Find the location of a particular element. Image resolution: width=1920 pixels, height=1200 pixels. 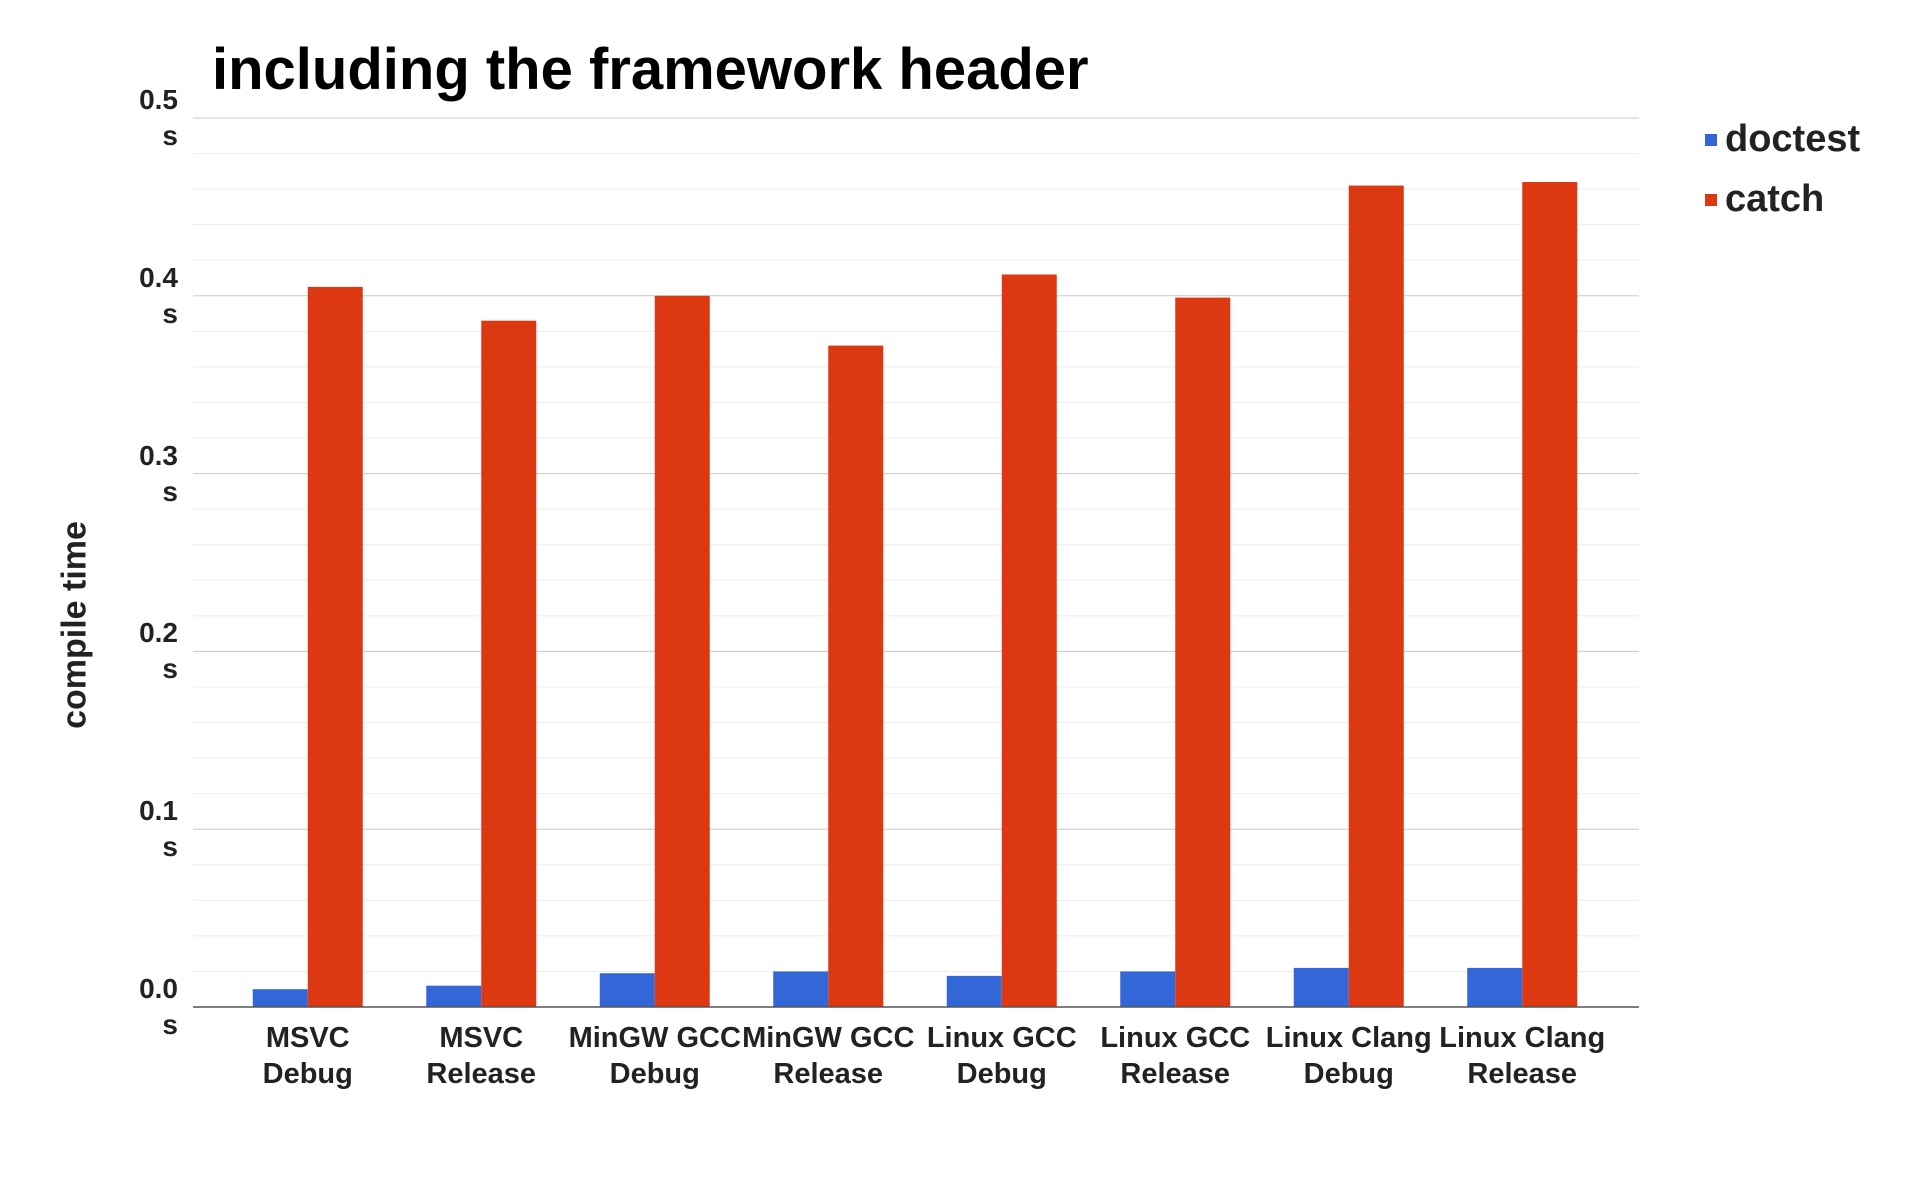

x-tick-label: MinGW GCC Release is located at coordinates (828, 1056).